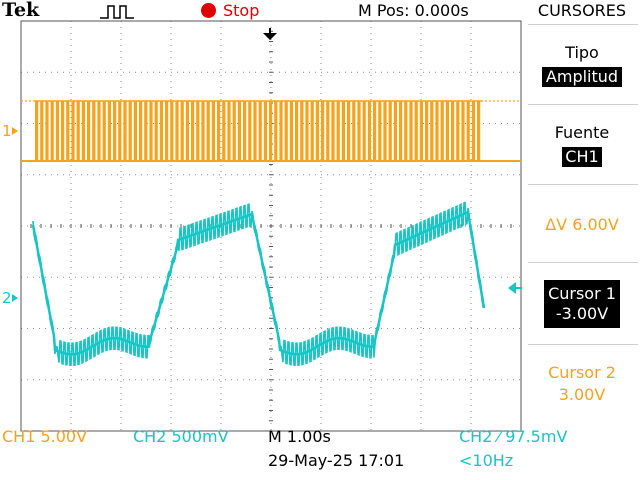 The image size is (640, 480). What do you see at coordinates (15, 131) in the screenshot?
I see `ch1-marker-arrow` at bounding box center [15, 131].